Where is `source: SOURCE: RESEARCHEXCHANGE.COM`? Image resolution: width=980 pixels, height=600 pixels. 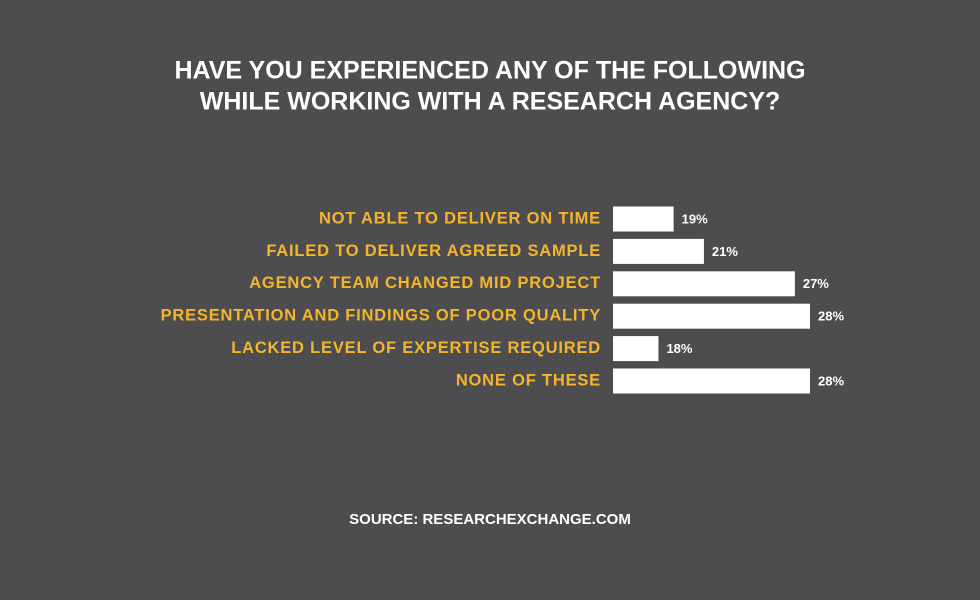
source: SOURCE: RESEARCHEXCHANGE.COM is located at coordinates (490, 519).